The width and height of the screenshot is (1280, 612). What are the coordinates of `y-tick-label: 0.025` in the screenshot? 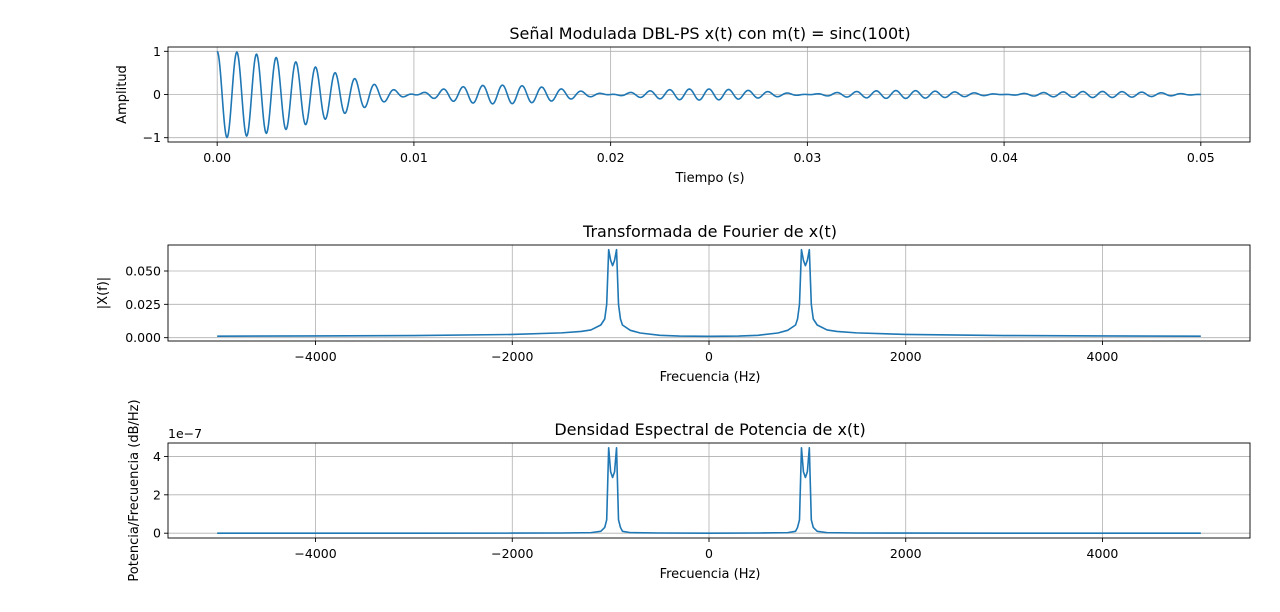 It's located at (143, 304).